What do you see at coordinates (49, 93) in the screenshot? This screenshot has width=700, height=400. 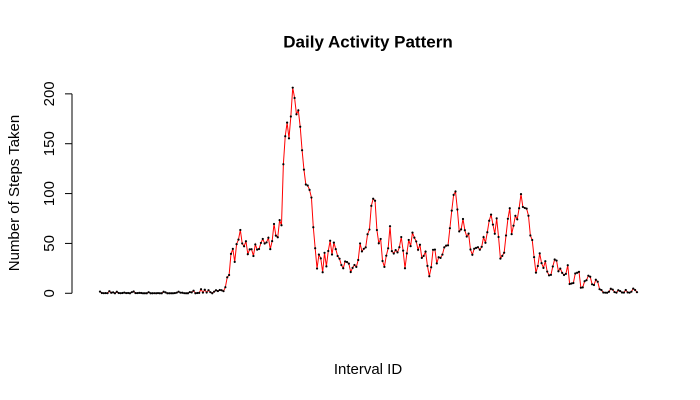 I see `y-tick-label: 200` at bounding box center [49, 93].